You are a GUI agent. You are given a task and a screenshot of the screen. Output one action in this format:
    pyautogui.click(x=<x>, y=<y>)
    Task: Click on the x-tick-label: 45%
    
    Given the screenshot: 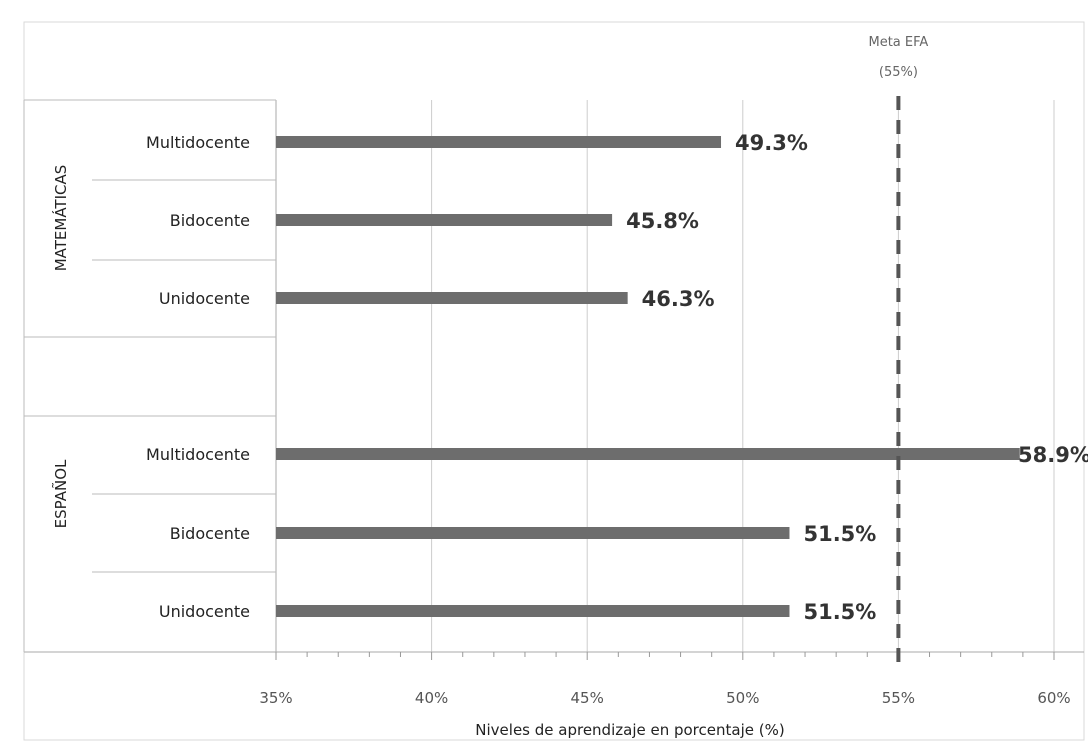 What is the action you would take?
    pyautogui.click(x=587, y=698)
    